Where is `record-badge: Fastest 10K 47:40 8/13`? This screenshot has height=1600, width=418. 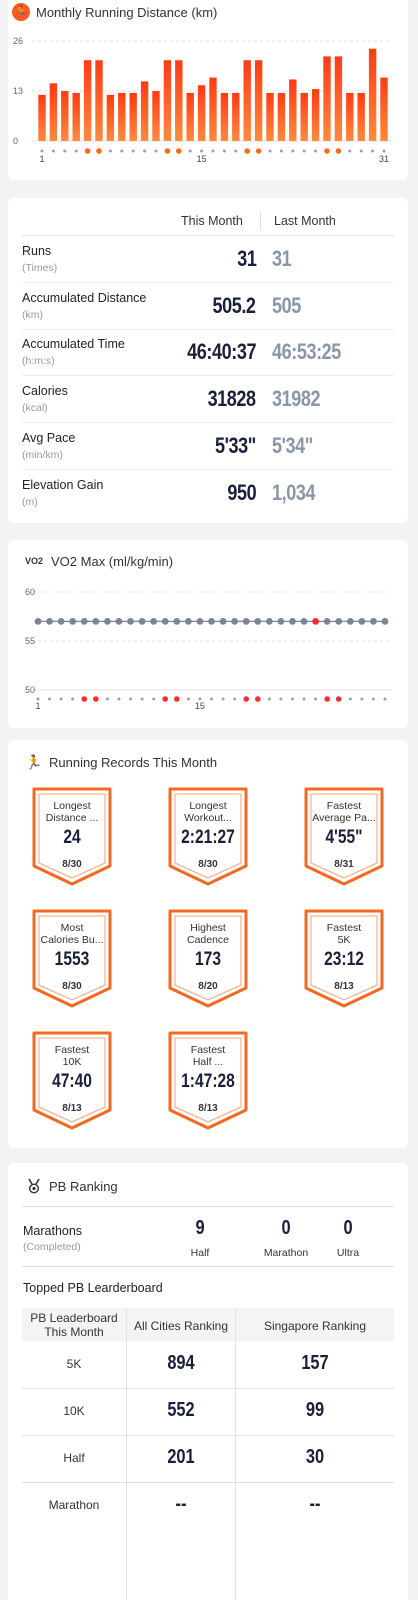 record-badge: Fastest 10K 47:40 8/13 is located at coordinates (72, 1080).